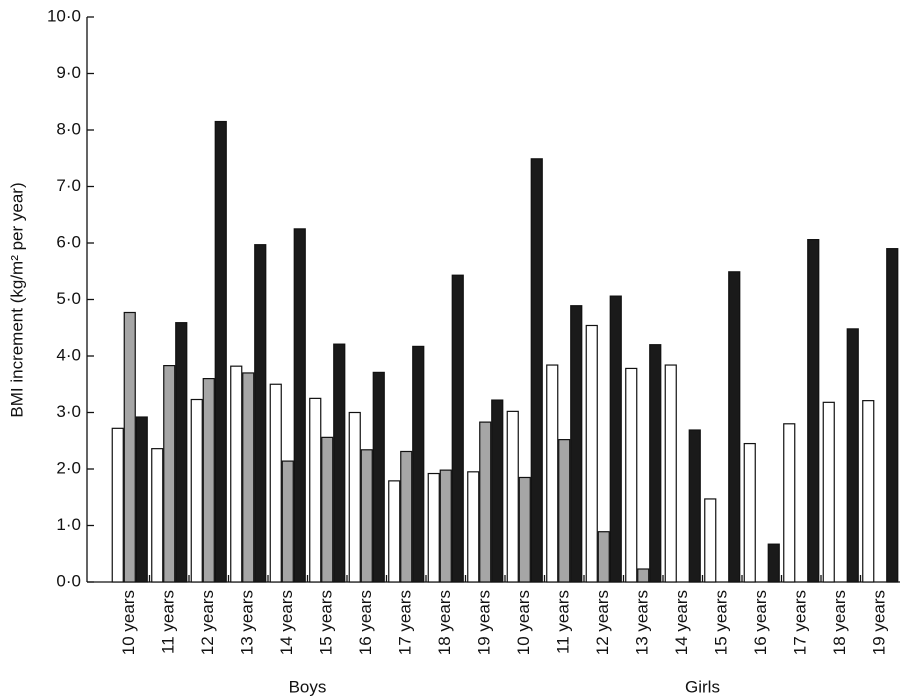  I want to click on y-tick-label: 4·0, so click(68, 354).